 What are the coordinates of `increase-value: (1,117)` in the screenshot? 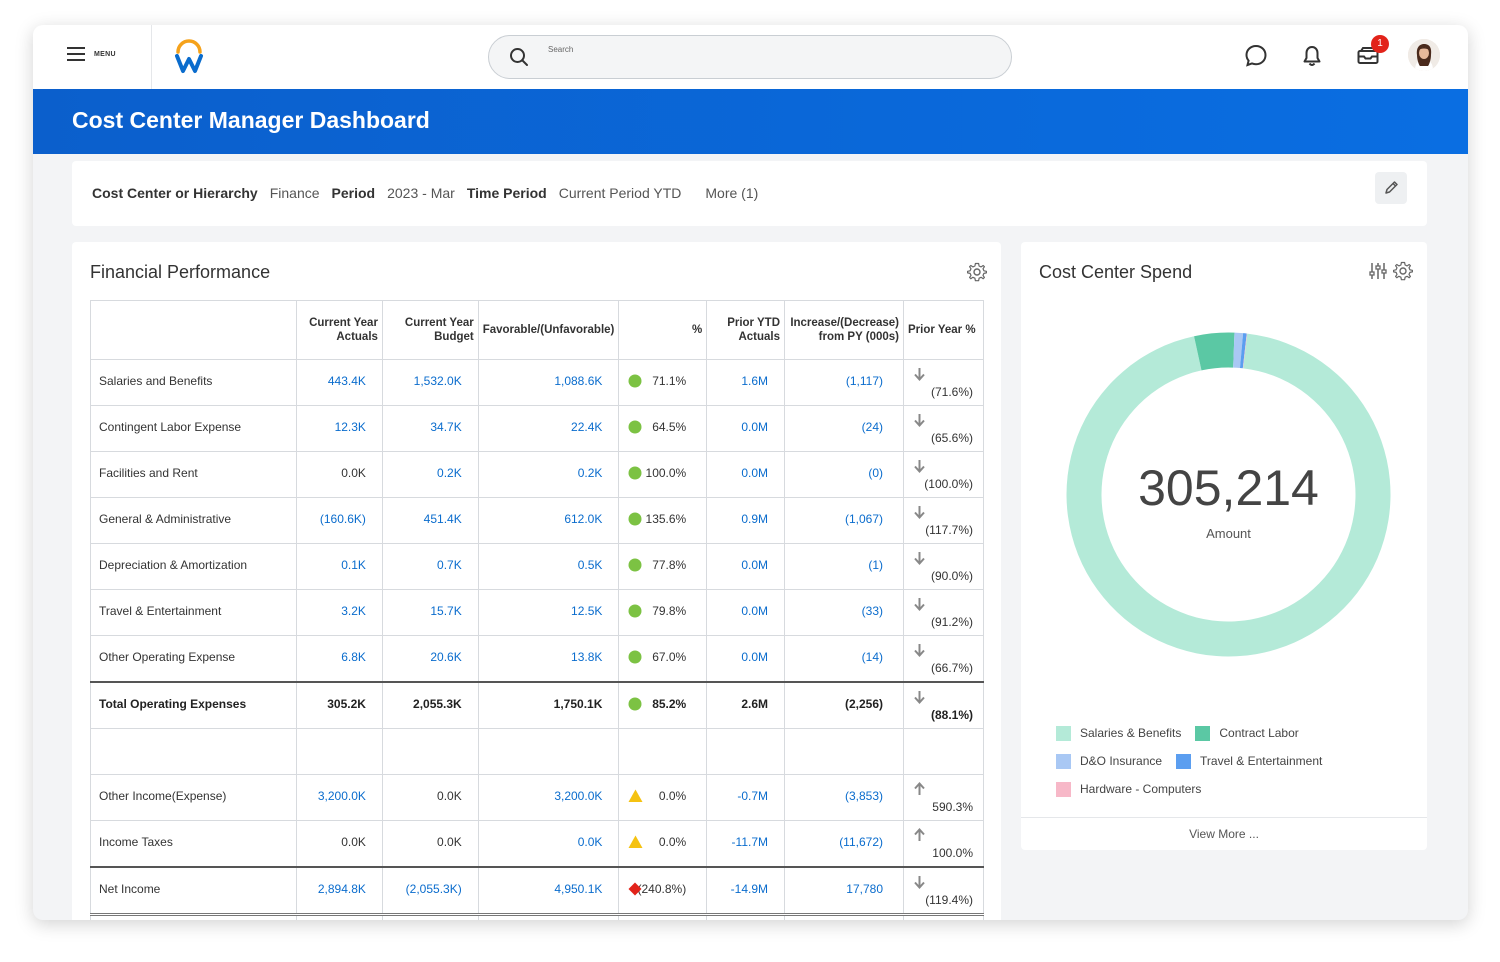 It's located at (864, 381).